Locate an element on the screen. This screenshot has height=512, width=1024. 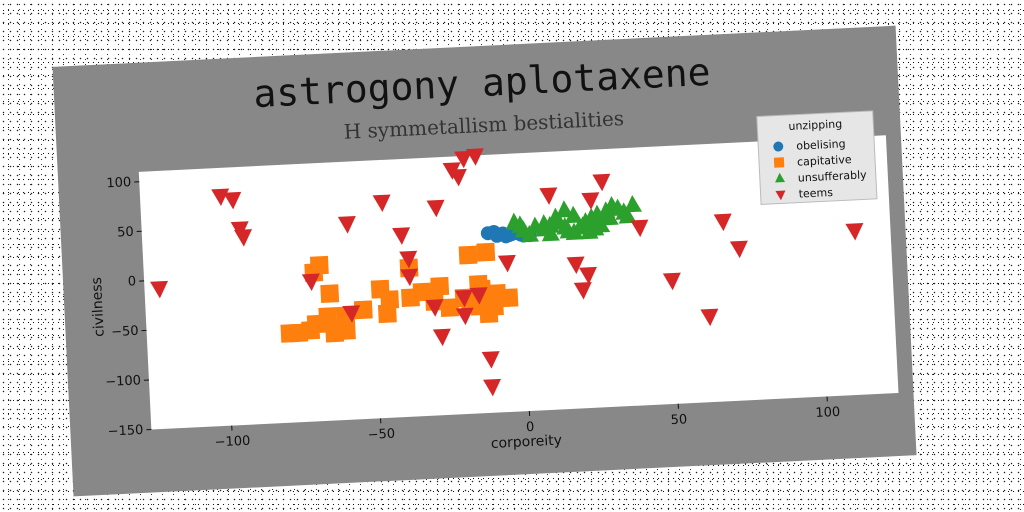
legend-label-teems: teems is located at coordinates (815, 193).